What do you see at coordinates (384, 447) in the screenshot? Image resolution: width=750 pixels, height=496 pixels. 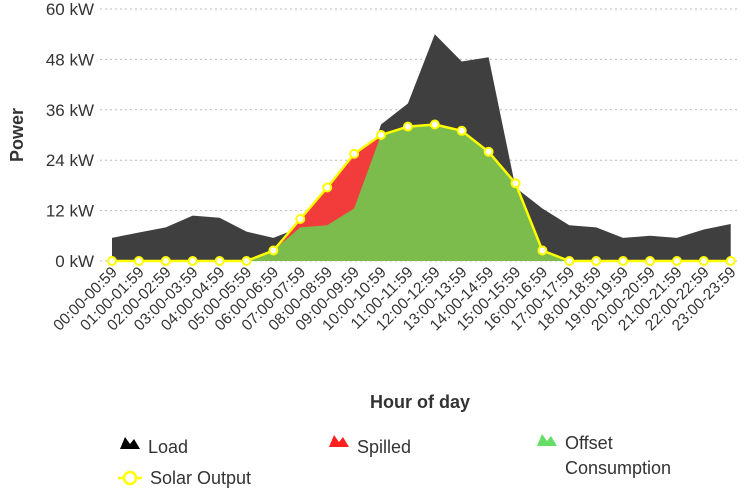 I see `legend-label: Spilled` at bounding box center [384, 447].